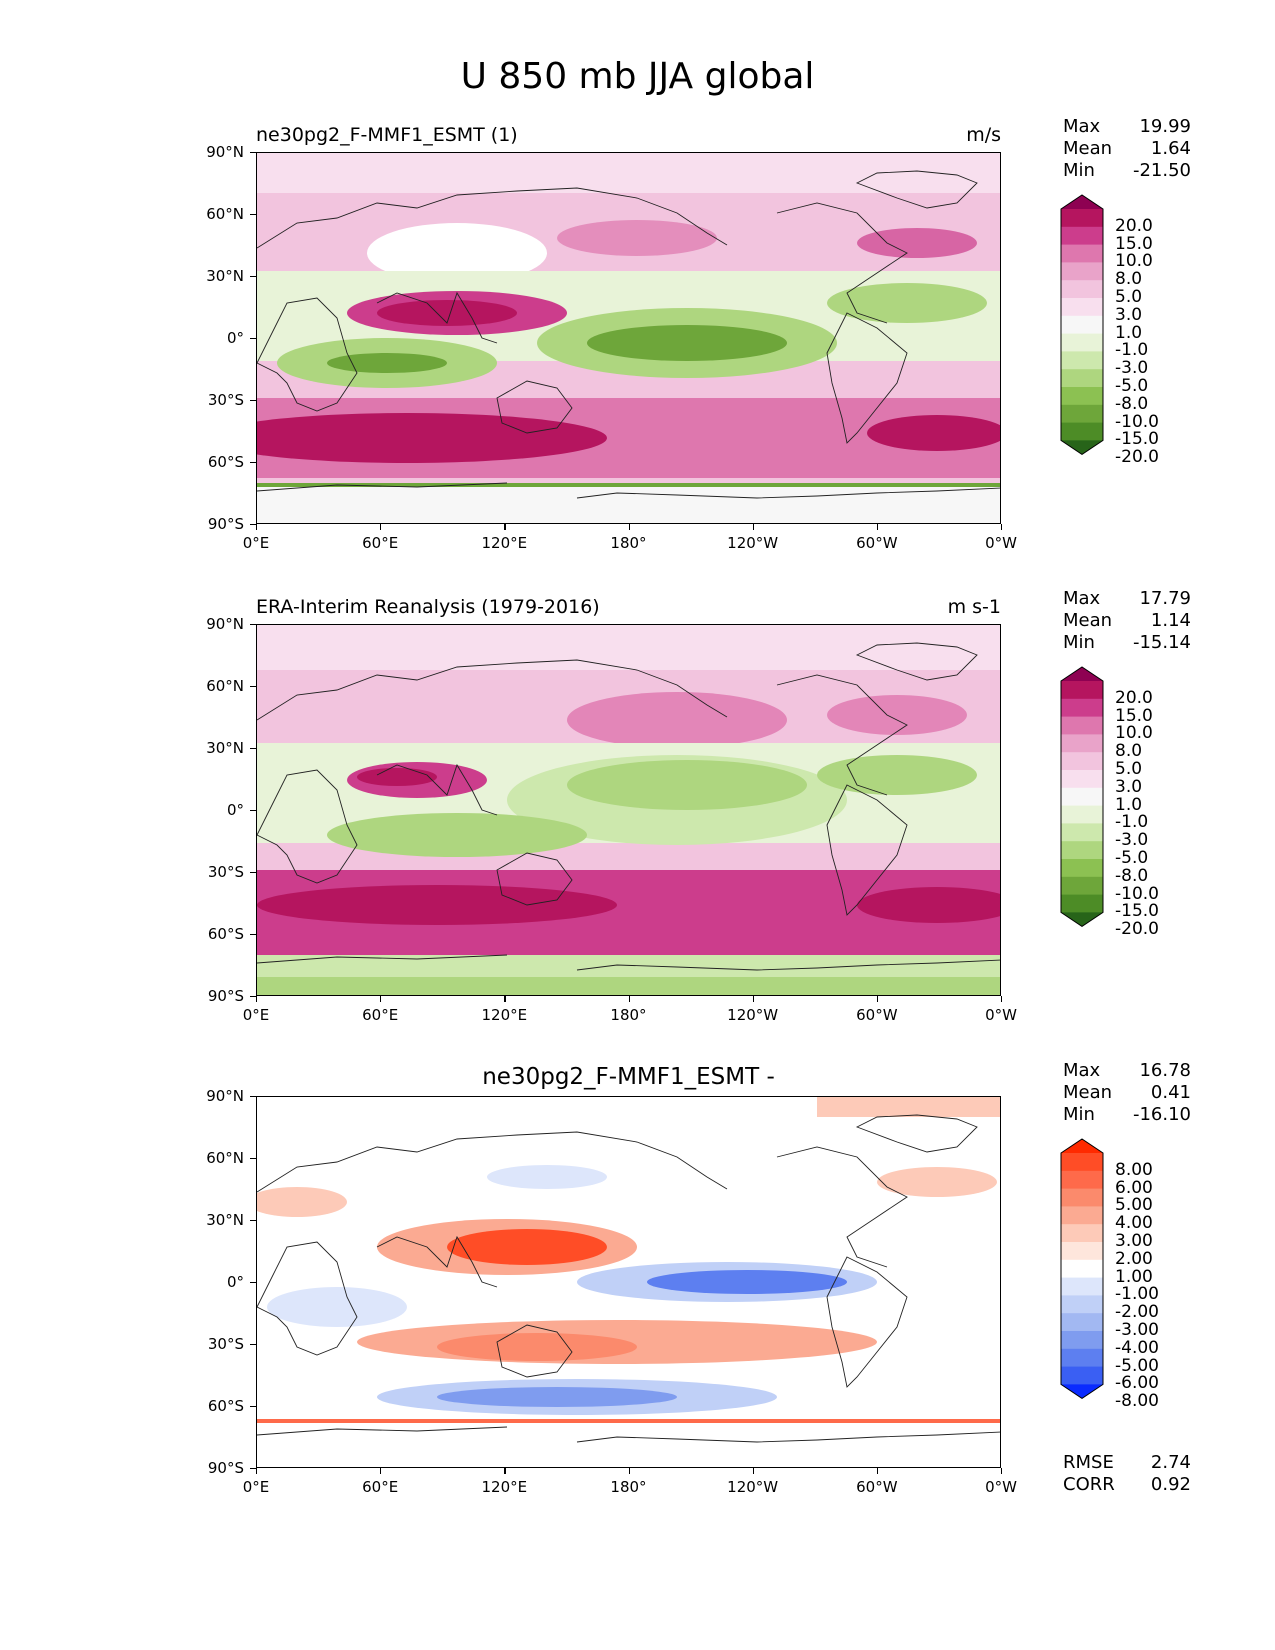 The width and height of the screenshot is (1275, 1650). Describe the element at coordinates (1165, 598) in the screenshot. I see `stat-max-value: 17.79` at that location.